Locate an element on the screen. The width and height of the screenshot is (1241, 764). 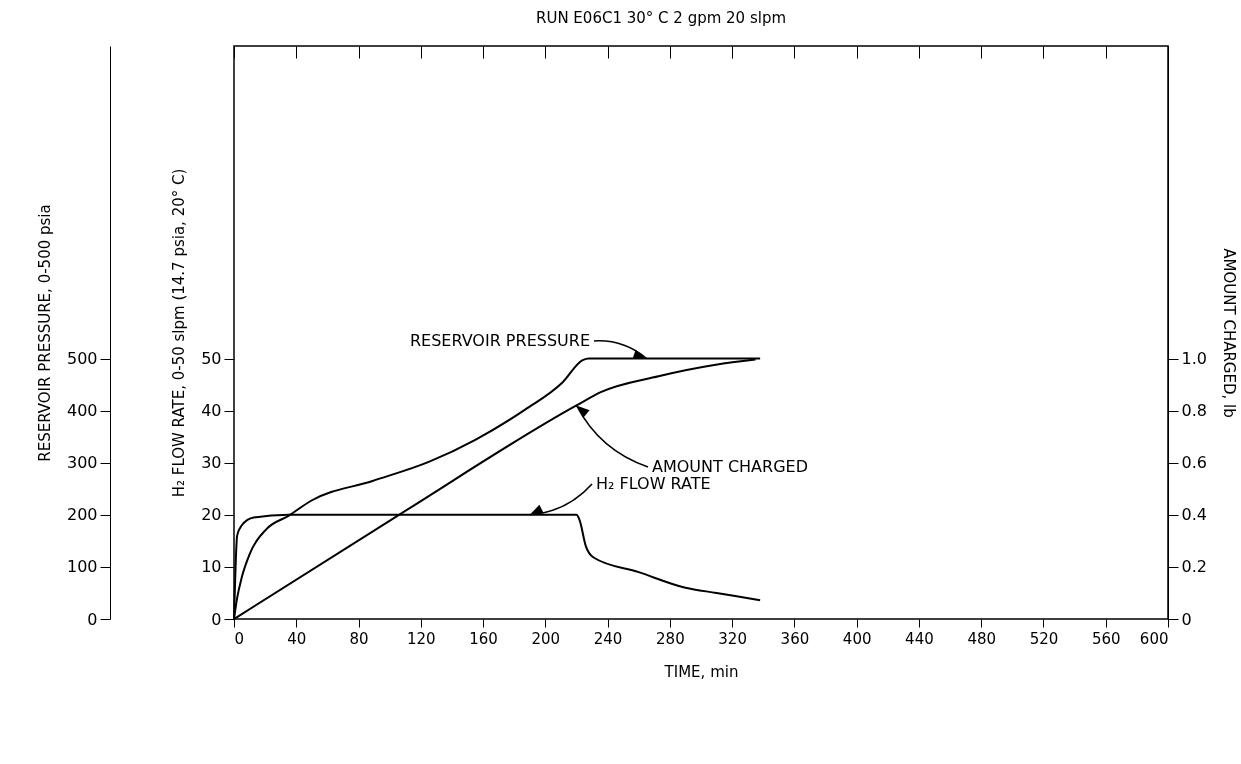
annotation: RESERVOIR PRESSURE is located at coordinates (499, 340).